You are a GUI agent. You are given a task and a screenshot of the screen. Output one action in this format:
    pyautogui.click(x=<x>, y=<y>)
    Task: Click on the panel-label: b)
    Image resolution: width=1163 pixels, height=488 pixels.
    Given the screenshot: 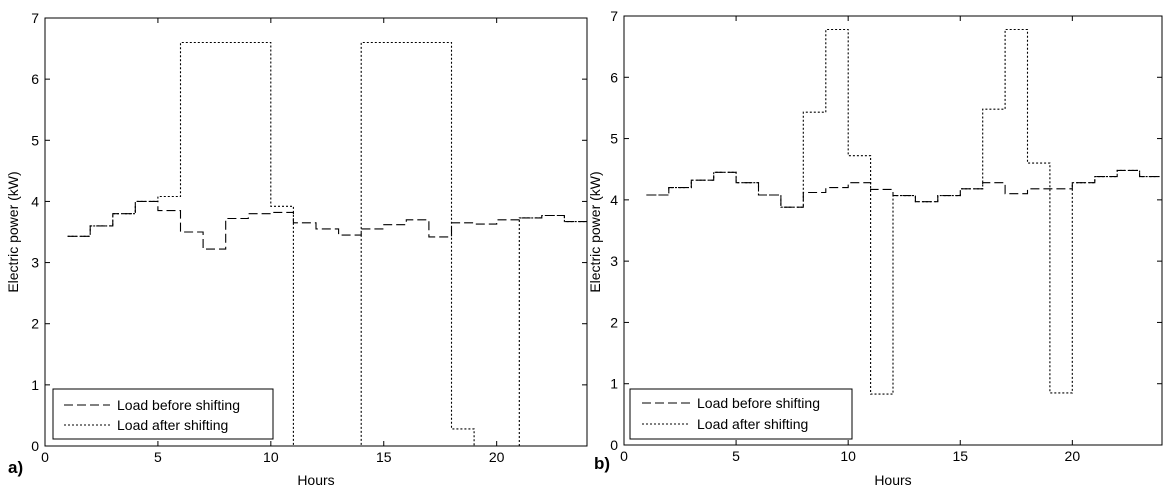 What is the action you would take?
    pyautogui.click(x=602, y=463)
    